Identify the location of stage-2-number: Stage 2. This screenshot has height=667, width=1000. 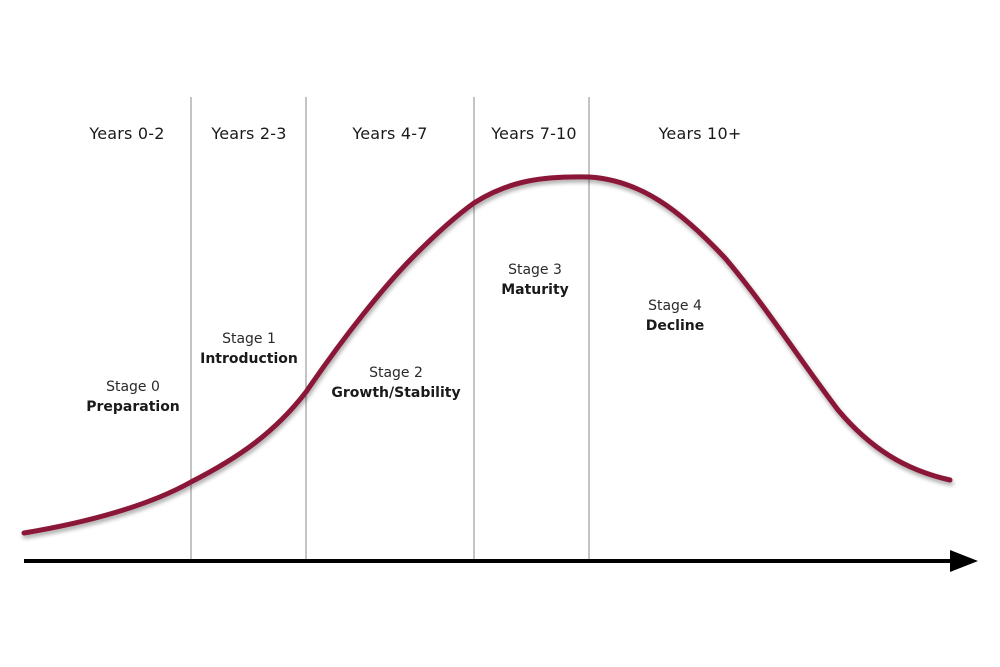
(396, 373).